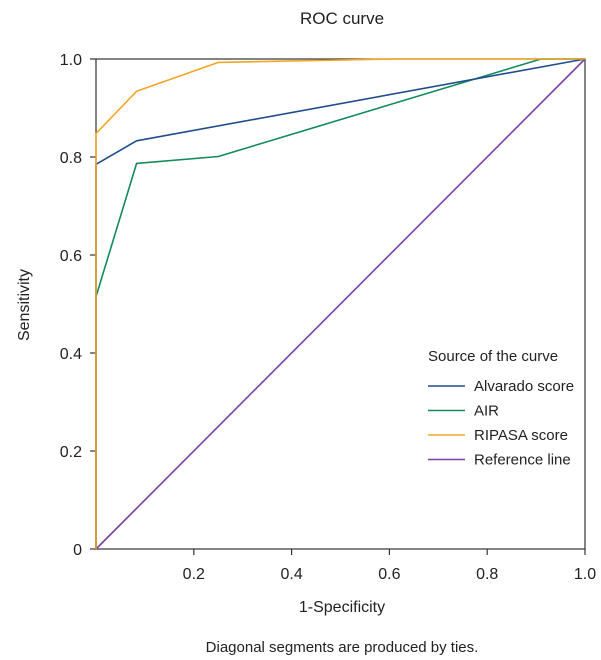 The height and width of the screenshot is (660, 601). I want to click on x-tick-label: 0.4, so click(291, 574).